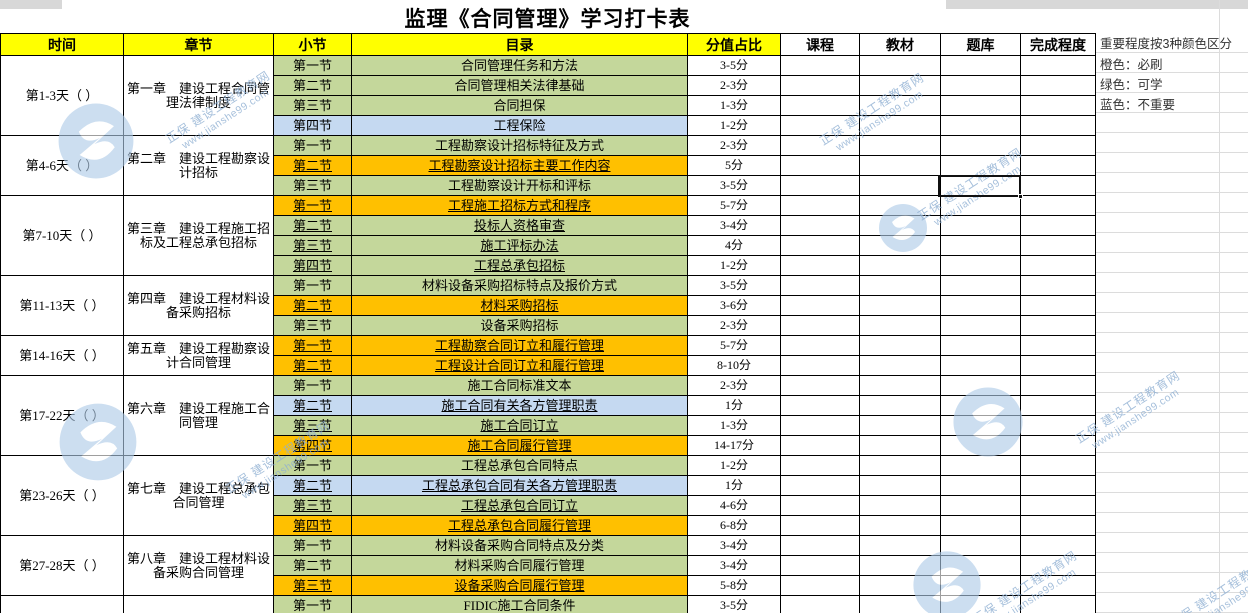 This screenshot has height=613, width=1248. Describe the element at coordinates (198, 305) in the screenshot. I see `chapter-cell: 第四章 建设工程材料设备采购招标` at that location.